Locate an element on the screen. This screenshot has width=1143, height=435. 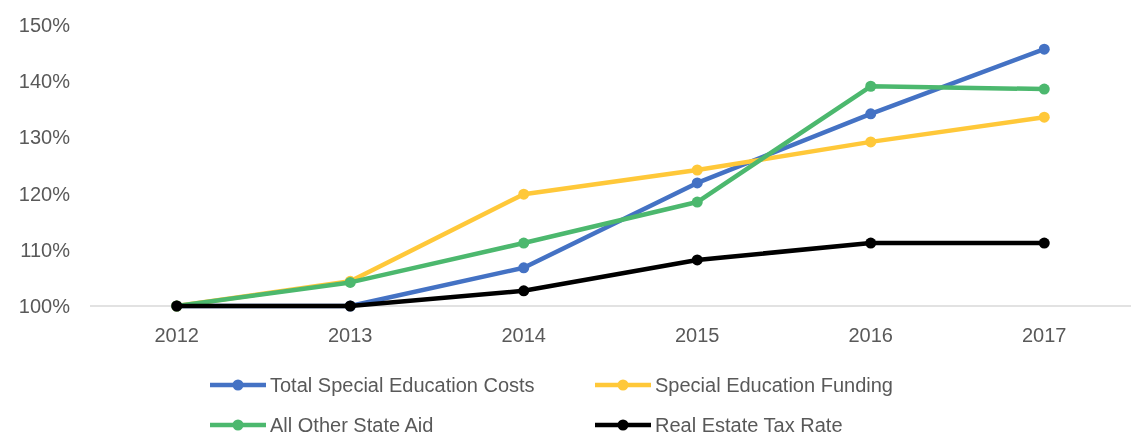
x-tick-label: 2017 is located at coordinates (1044, 335).